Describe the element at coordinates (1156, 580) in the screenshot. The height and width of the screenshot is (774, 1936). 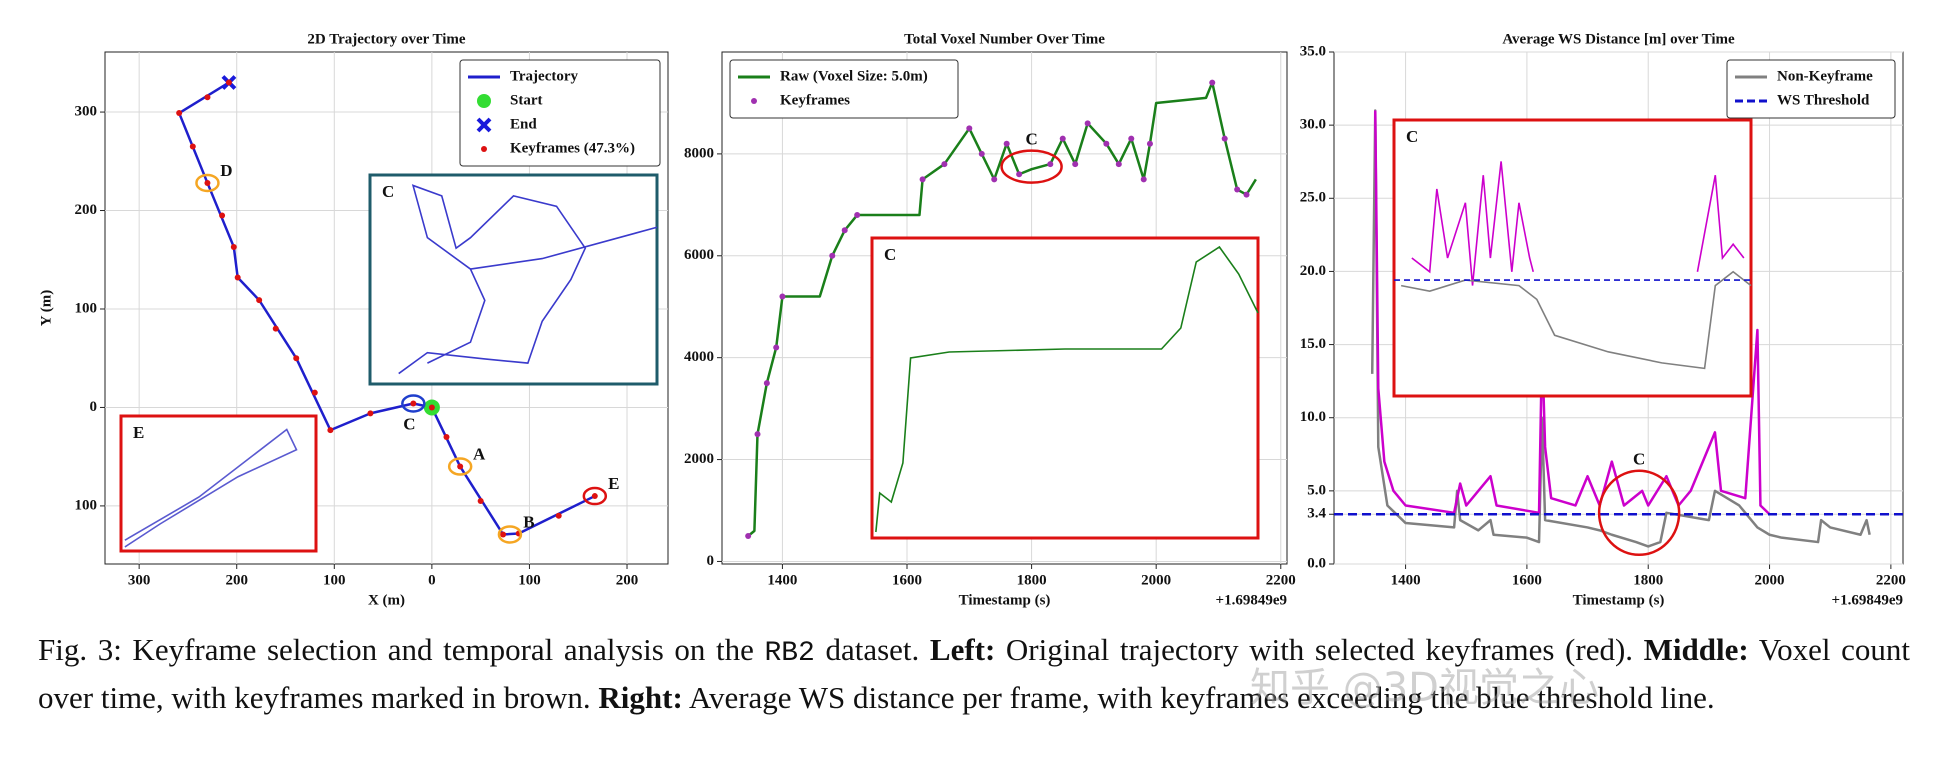
I see `x-tick-label: 2000` at that location.